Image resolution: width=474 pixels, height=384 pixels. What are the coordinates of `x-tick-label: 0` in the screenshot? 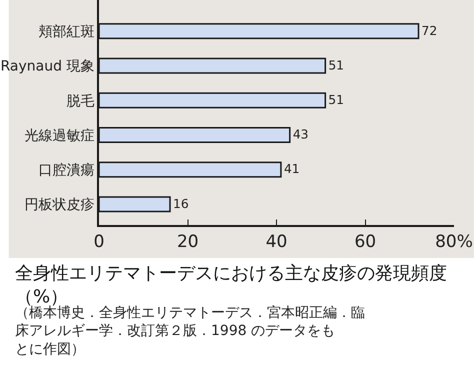 It's located at (99, 242).